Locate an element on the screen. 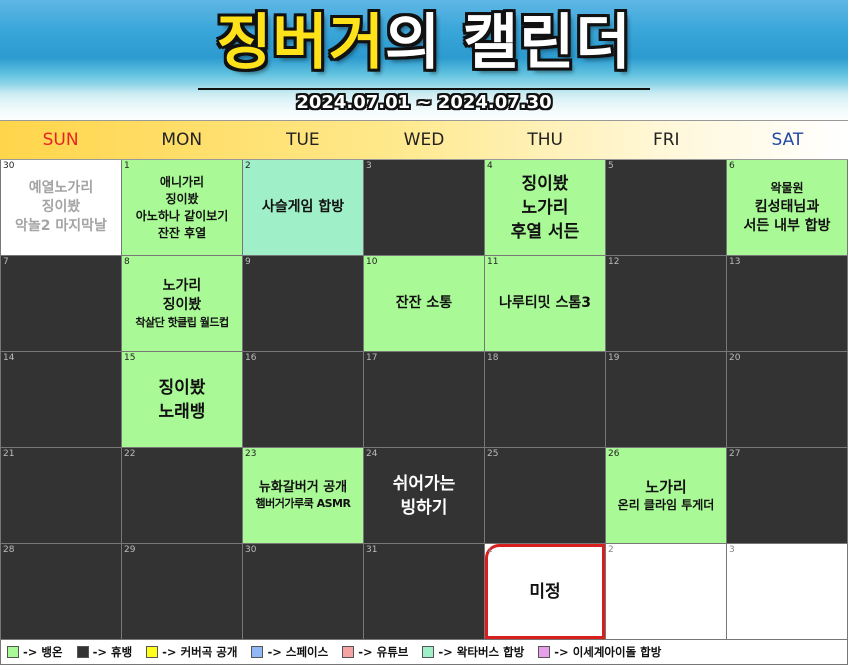 The image size is (848, 665). weekday-mon: MON is located at coordinates (182, 140).